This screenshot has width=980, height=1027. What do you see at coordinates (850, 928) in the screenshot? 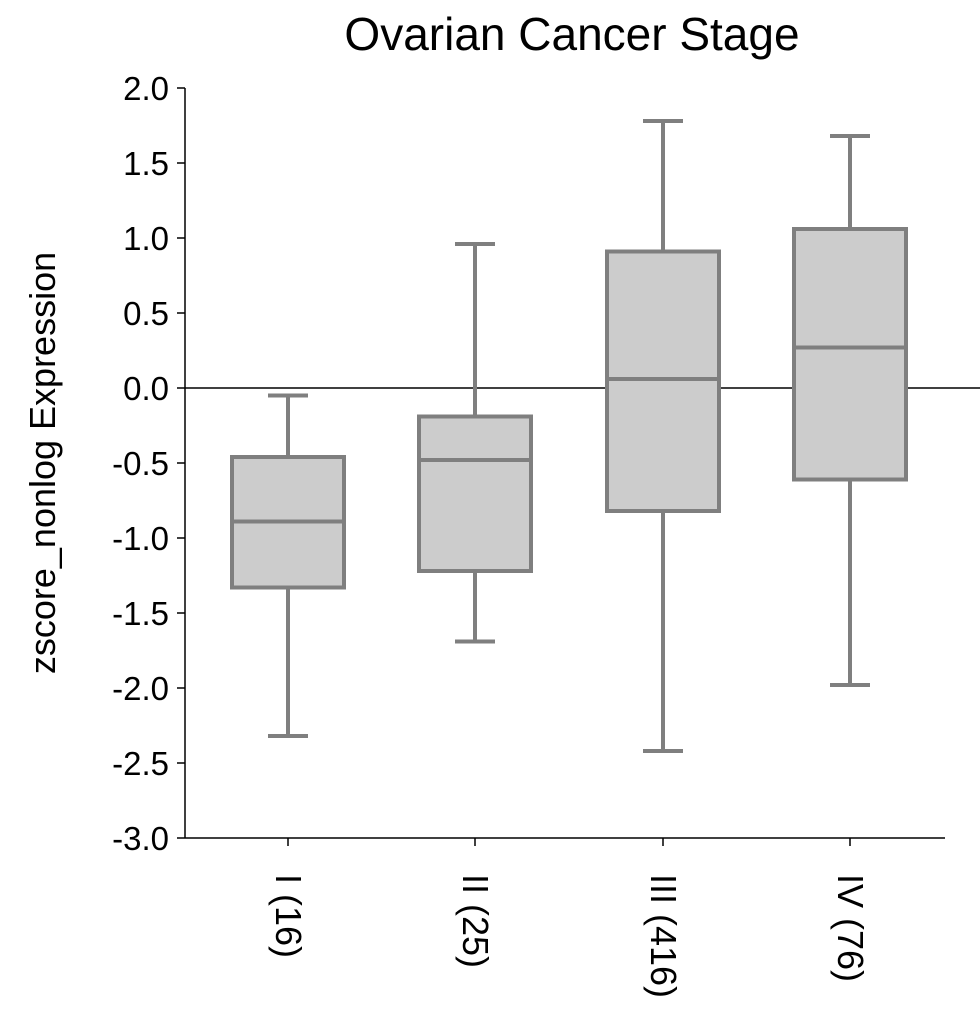
I see `x-tick-label: IV (76)` at bounding box center [850, 928].